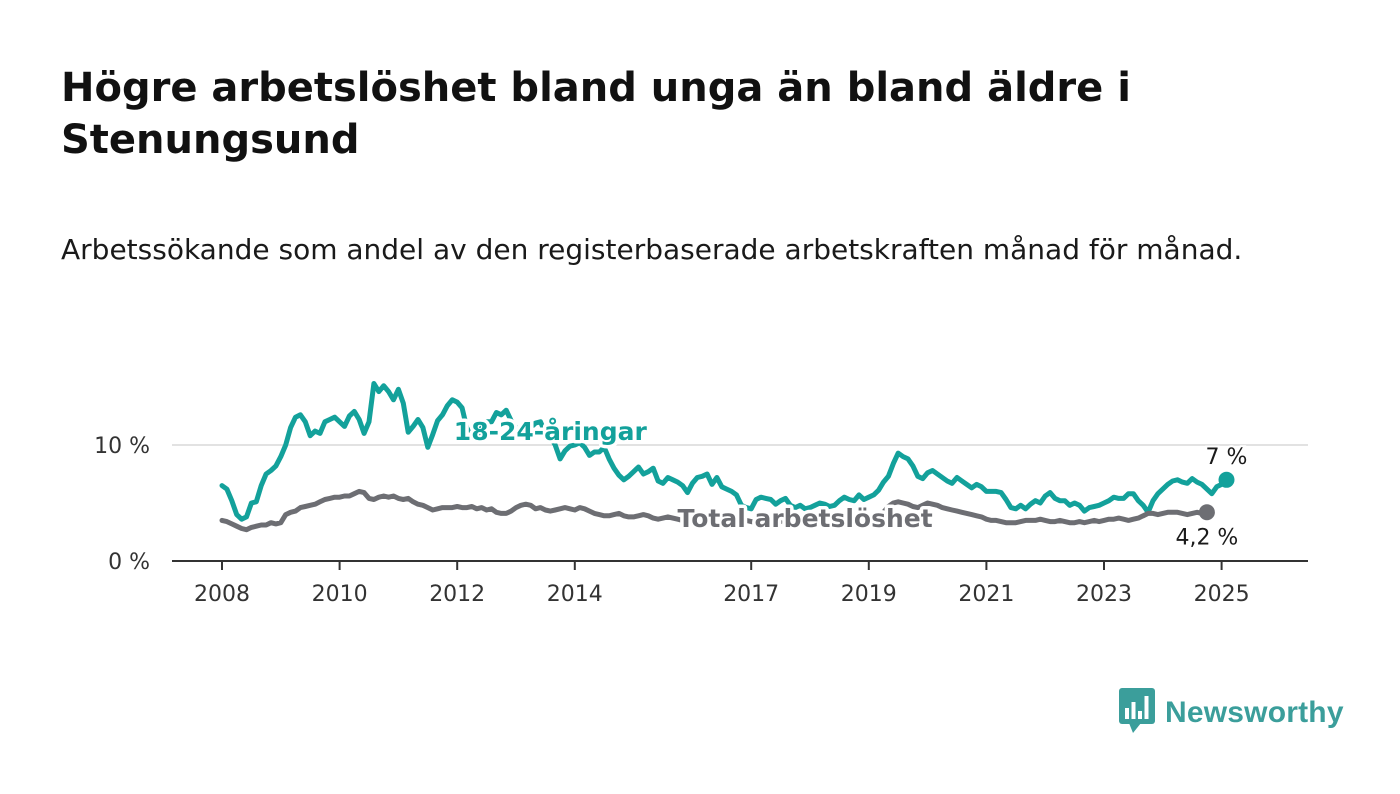  What do you see at coordinates (1227, 457) in the screenshot?
I see `series-end-label: 7 %` at bounding box center [1227, 457].